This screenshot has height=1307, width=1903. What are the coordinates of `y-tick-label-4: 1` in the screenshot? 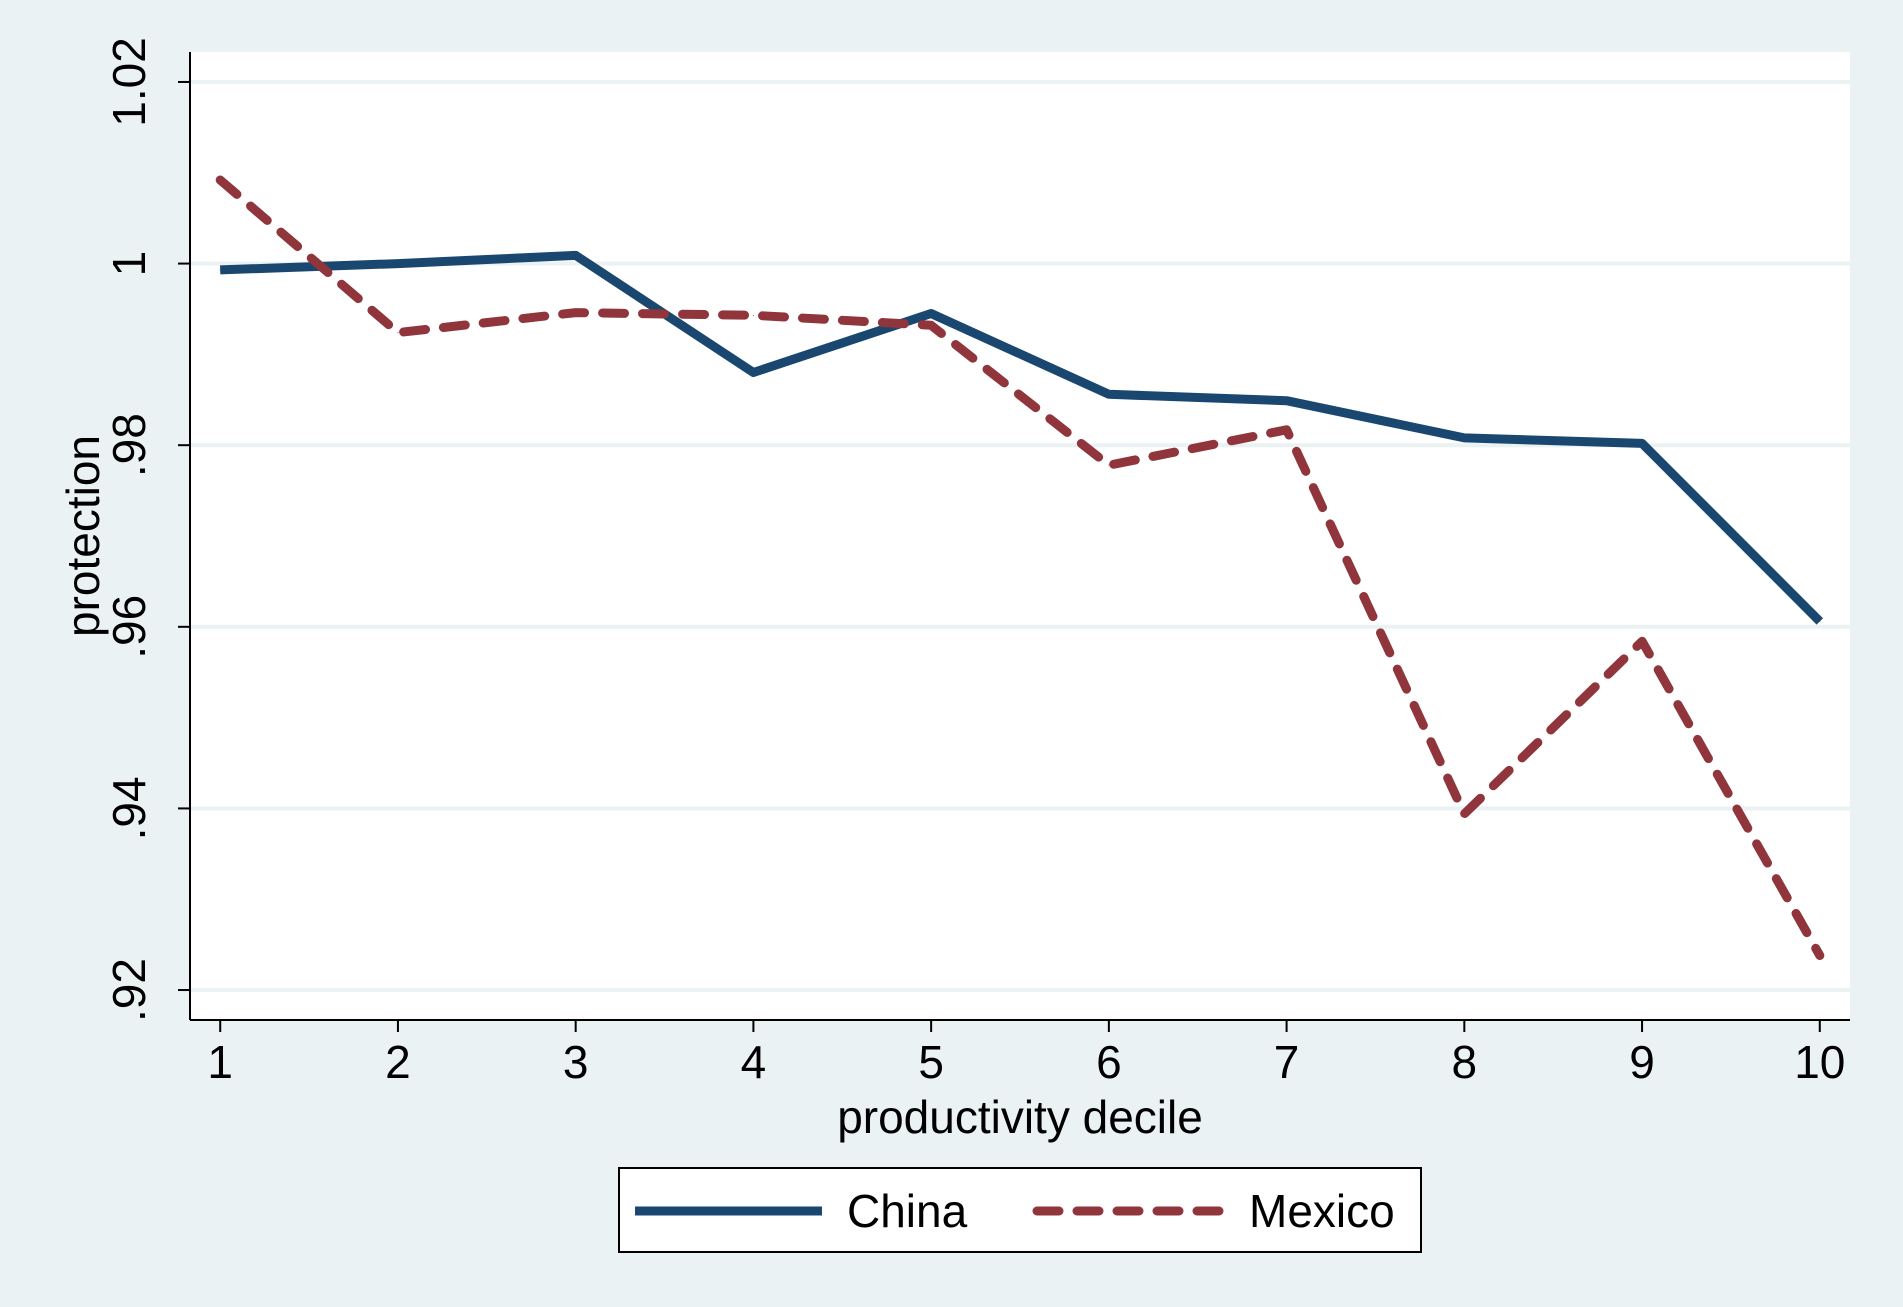 It's located at (129, 264).